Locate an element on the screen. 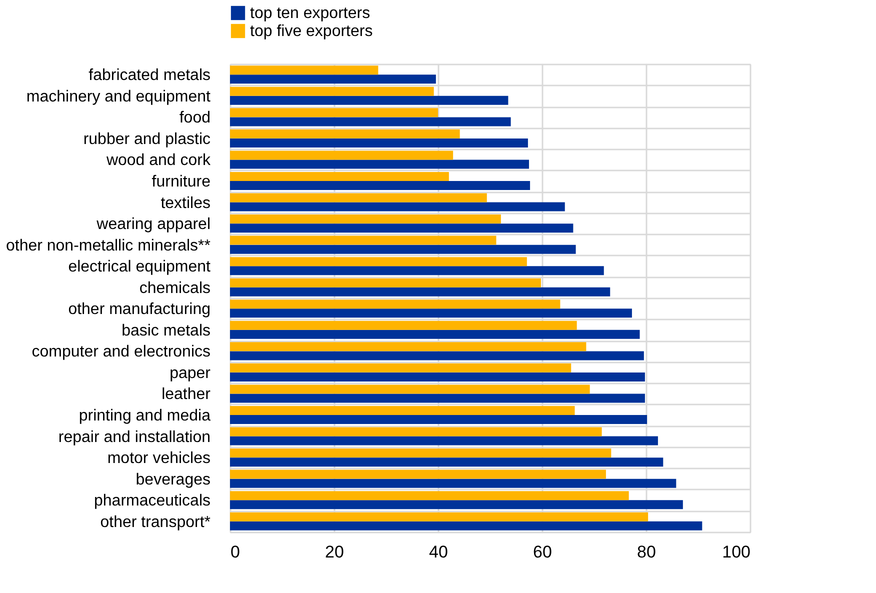  y-tick-label: other transport* is located at coordinates (155, 522).